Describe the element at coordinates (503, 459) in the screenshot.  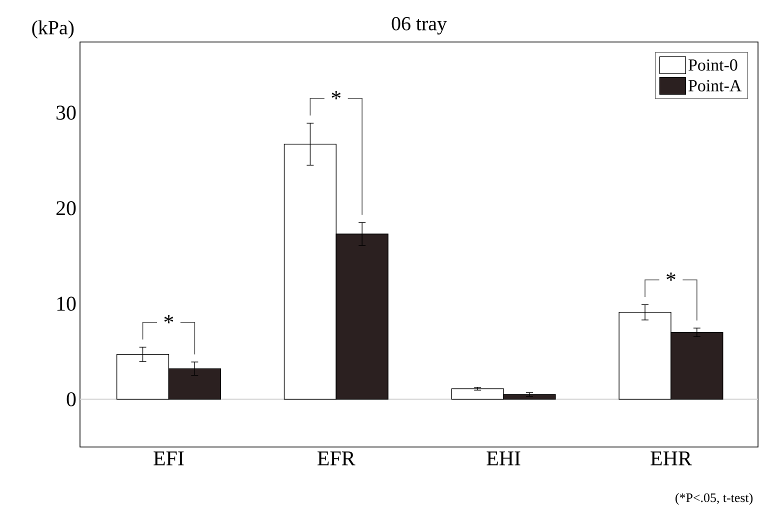
I see `x-tick-label: EHI` at that location.